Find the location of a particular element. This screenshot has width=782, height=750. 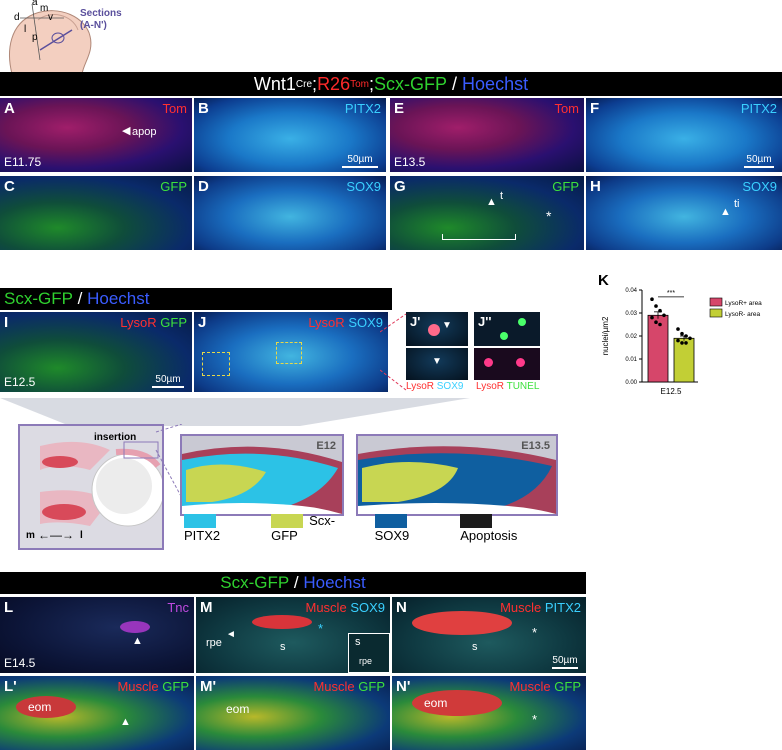

panel-letter: I is located at coordinates (6, 322).